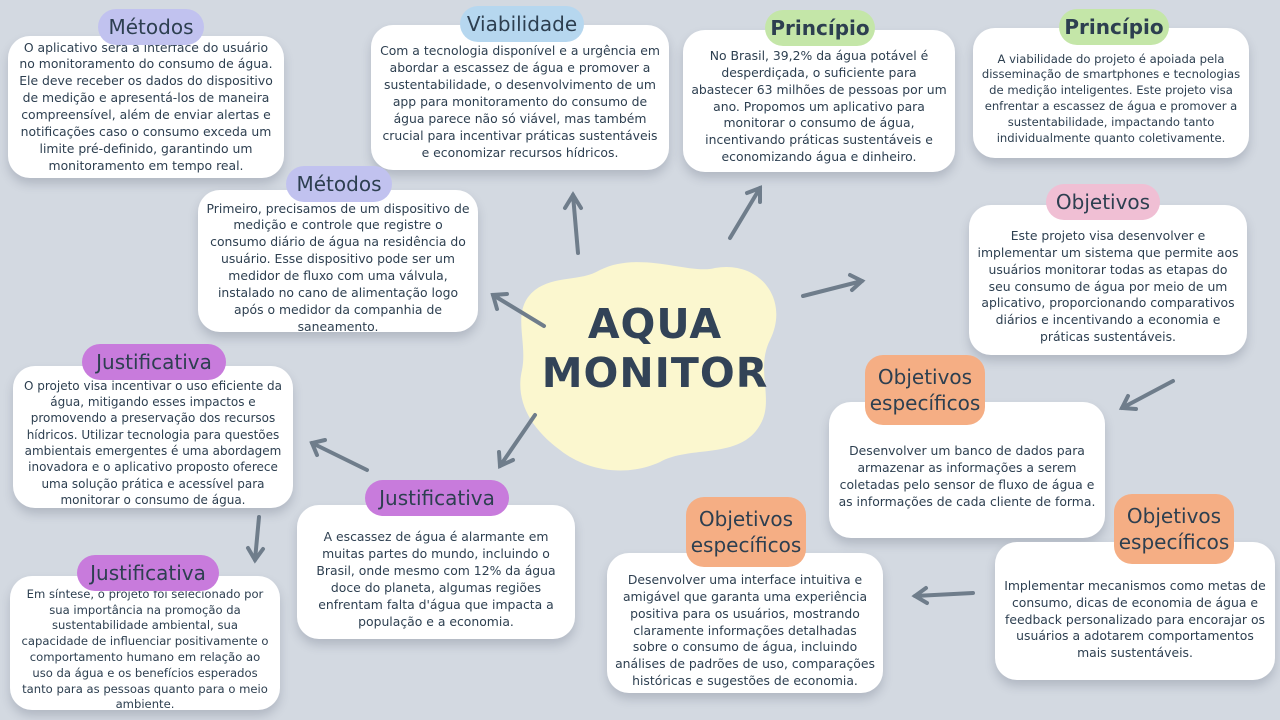 Image resolution: width=1280 pixels, height=720 pixels. Describe the element at coordinates (517, 441) in the screenshot. I see `arrow-to-justificativa` at that location.